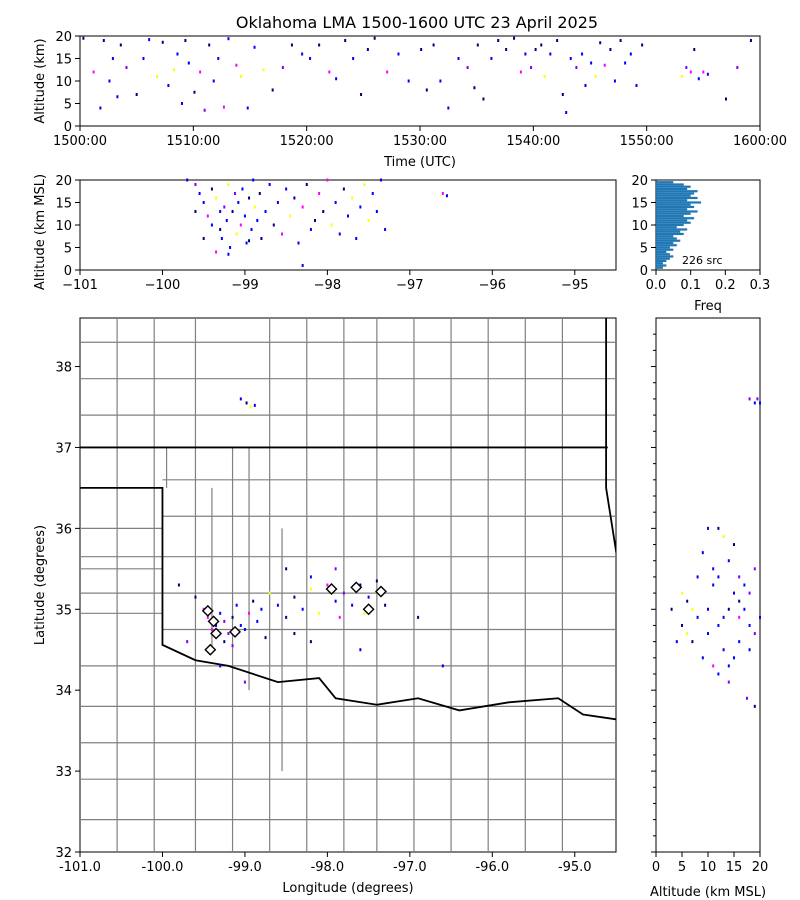 This screenshot has width=800, height=900. What do you see at coordinates (644, 271) in the screenshot?
I see `histogram-y-tick-label: 0` at bounding box center [644, 271].